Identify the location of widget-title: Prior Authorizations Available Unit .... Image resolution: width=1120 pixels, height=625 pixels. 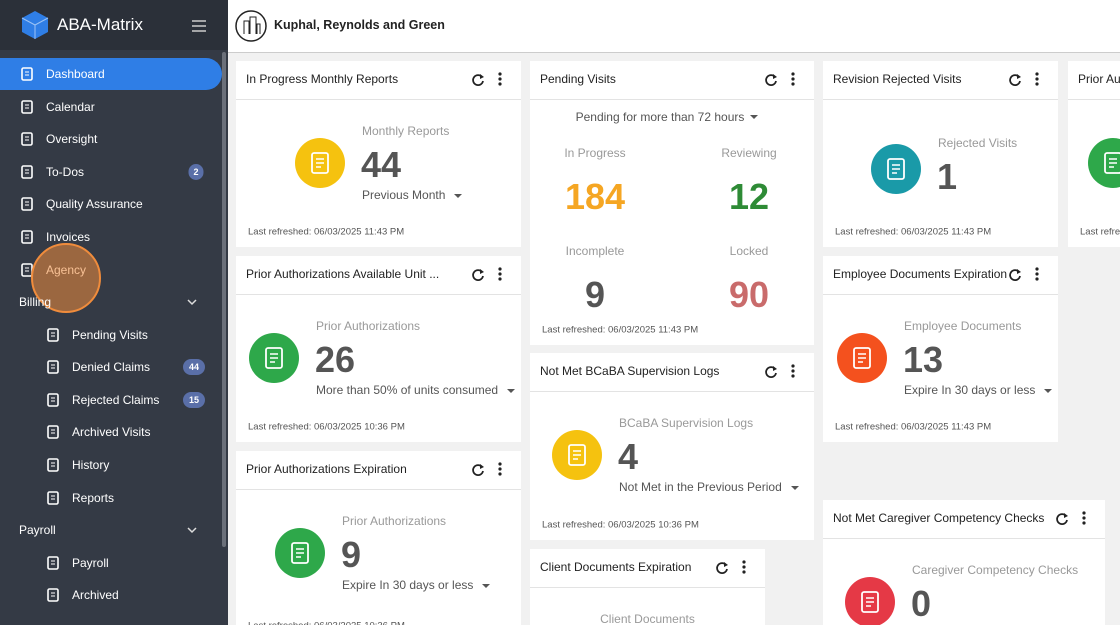
(343, 274).